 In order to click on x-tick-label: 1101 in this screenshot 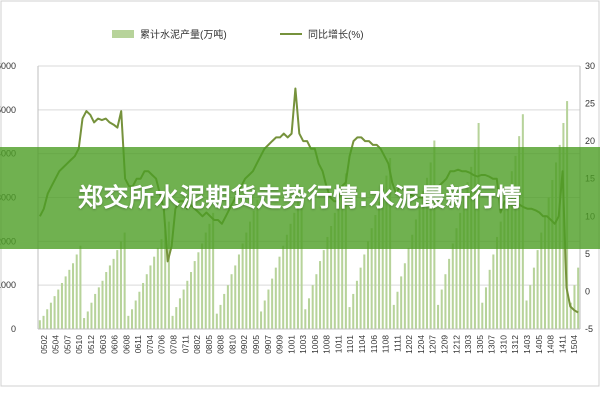, I will do `click(350, 344)`.